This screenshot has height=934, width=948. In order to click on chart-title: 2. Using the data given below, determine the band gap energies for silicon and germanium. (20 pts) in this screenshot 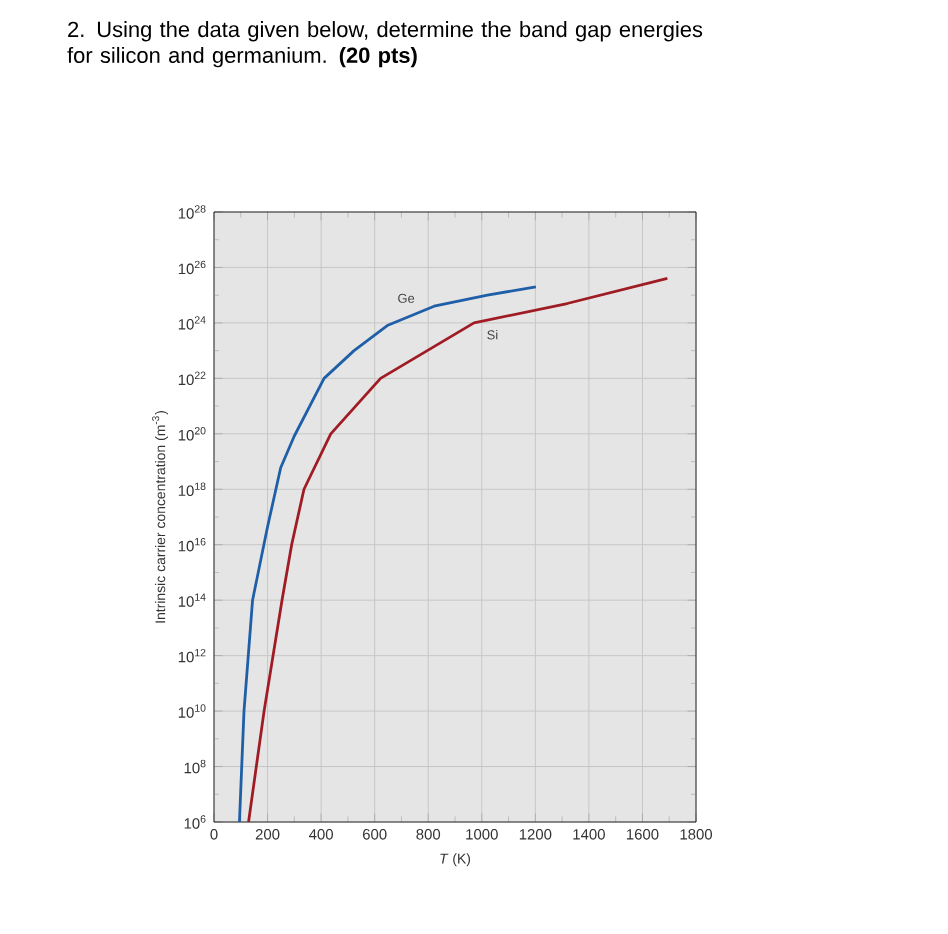, I will do `click(385, 44)`.